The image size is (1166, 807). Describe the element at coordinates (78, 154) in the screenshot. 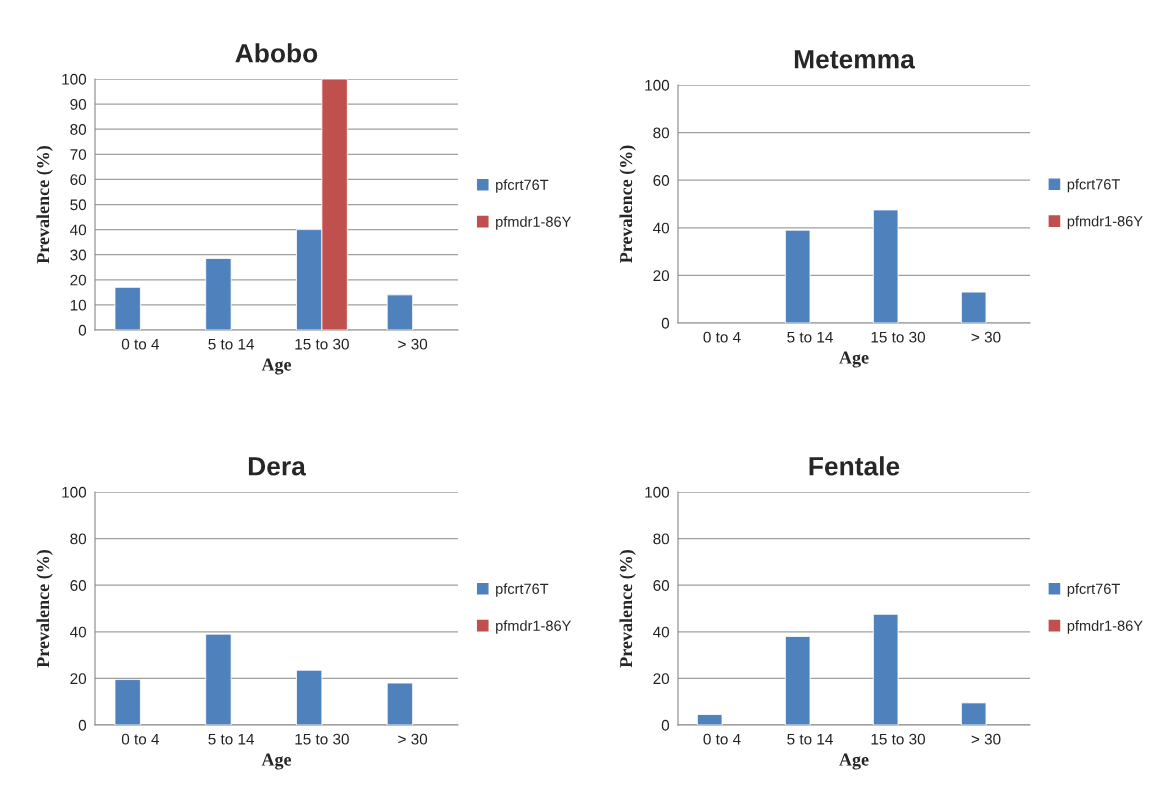

I see `y-tick-label: 70` at that location.